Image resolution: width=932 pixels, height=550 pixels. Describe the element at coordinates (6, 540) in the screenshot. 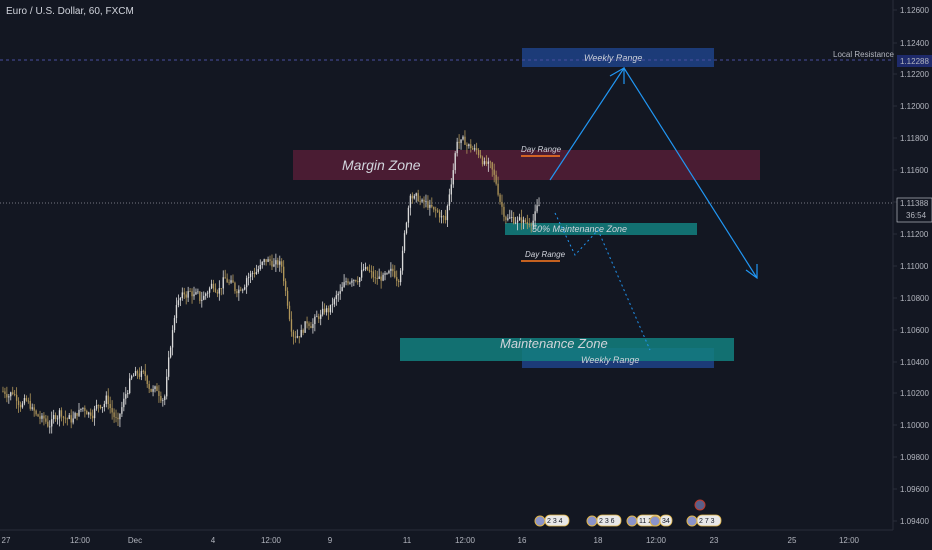

I see `time-tick-label: 27` at that location.